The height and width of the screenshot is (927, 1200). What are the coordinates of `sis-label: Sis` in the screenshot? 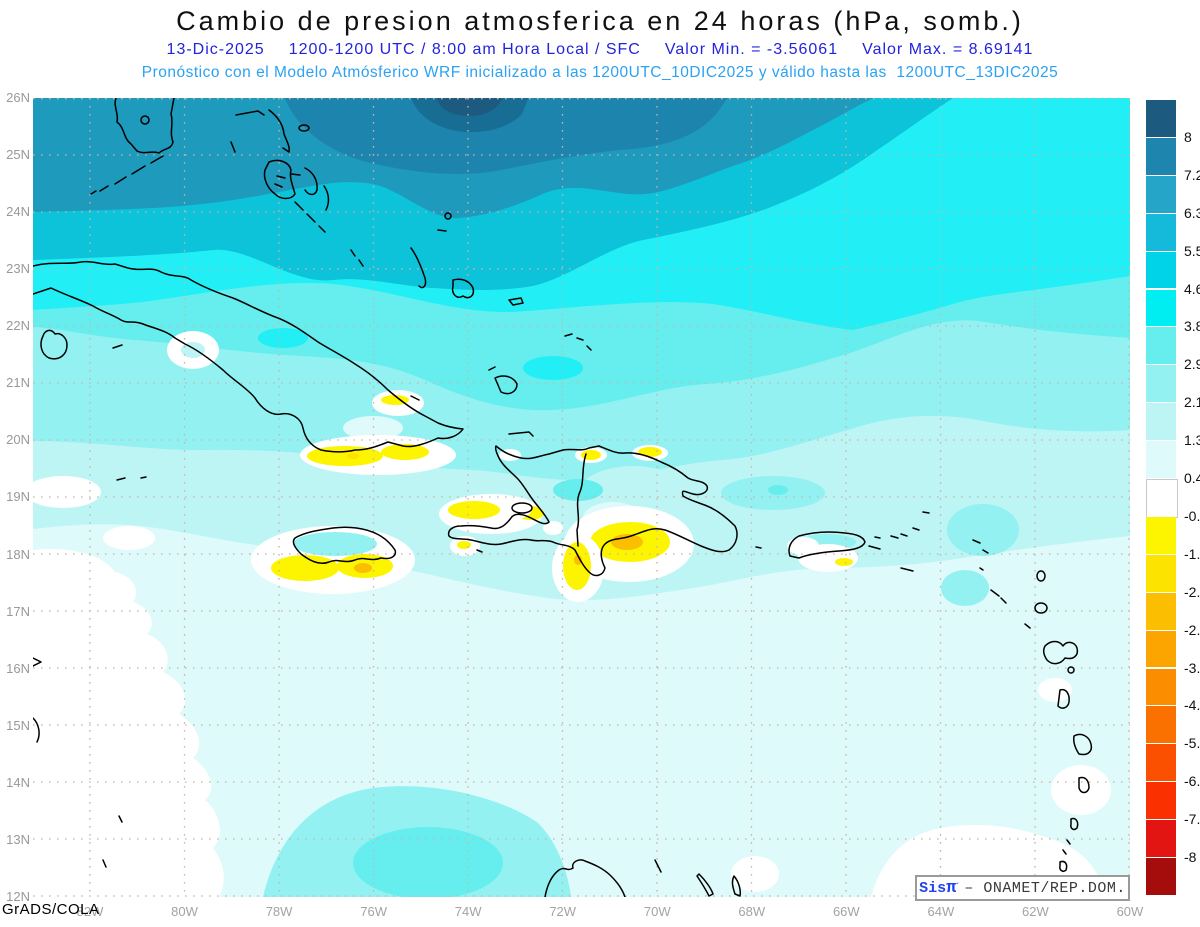 It's located at (933, 888).